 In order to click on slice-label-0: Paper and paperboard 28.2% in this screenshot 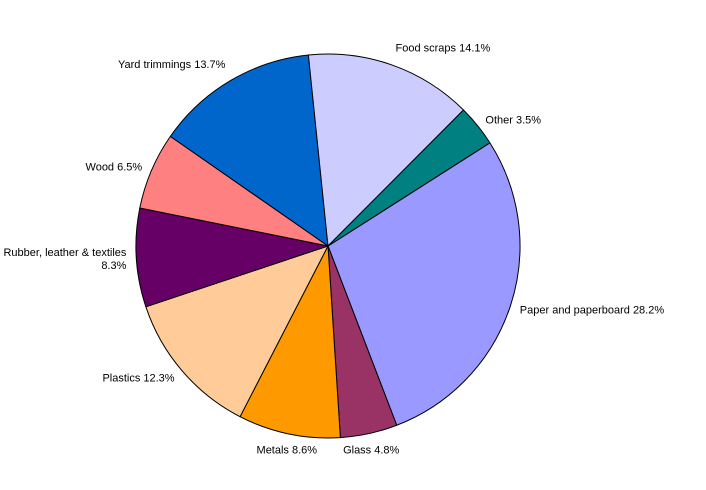, I will do `click(592, 310)`.